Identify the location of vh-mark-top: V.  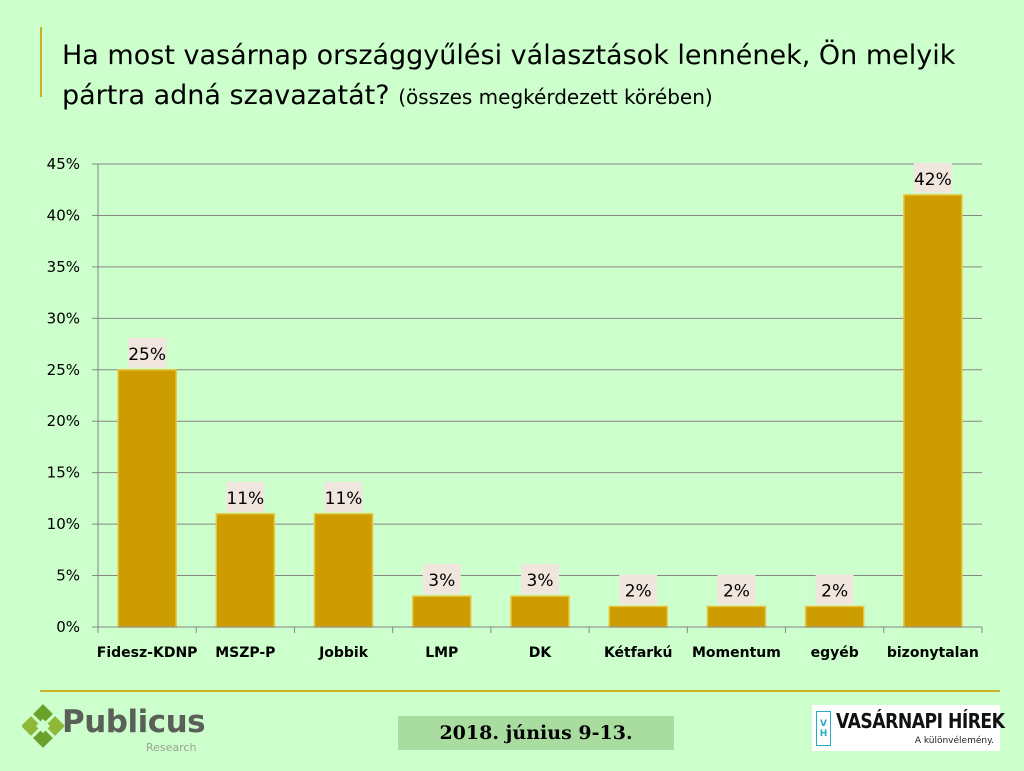
(823, 723).